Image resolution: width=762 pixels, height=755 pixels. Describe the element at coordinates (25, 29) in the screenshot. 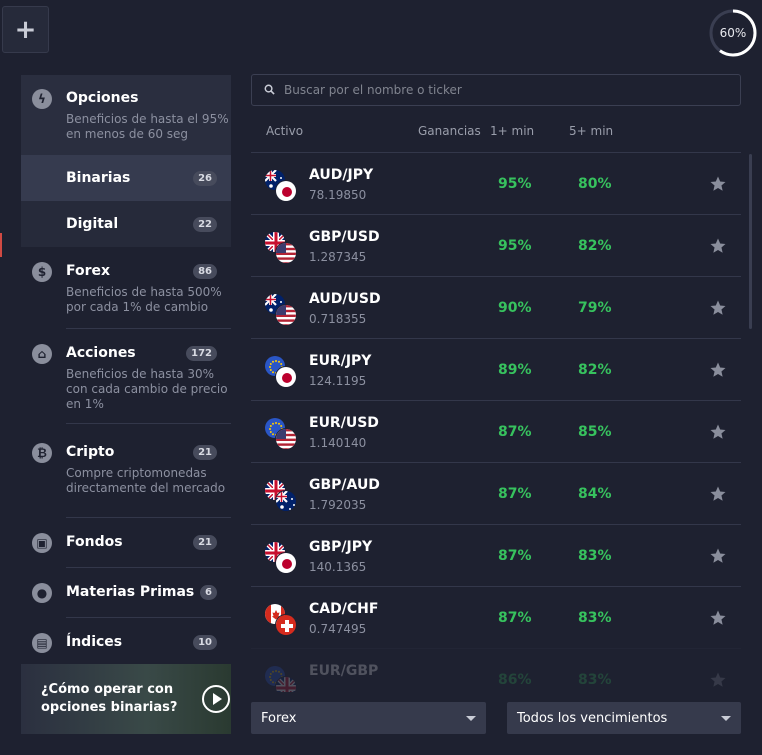

I see `add-tab-button: +` at that location.